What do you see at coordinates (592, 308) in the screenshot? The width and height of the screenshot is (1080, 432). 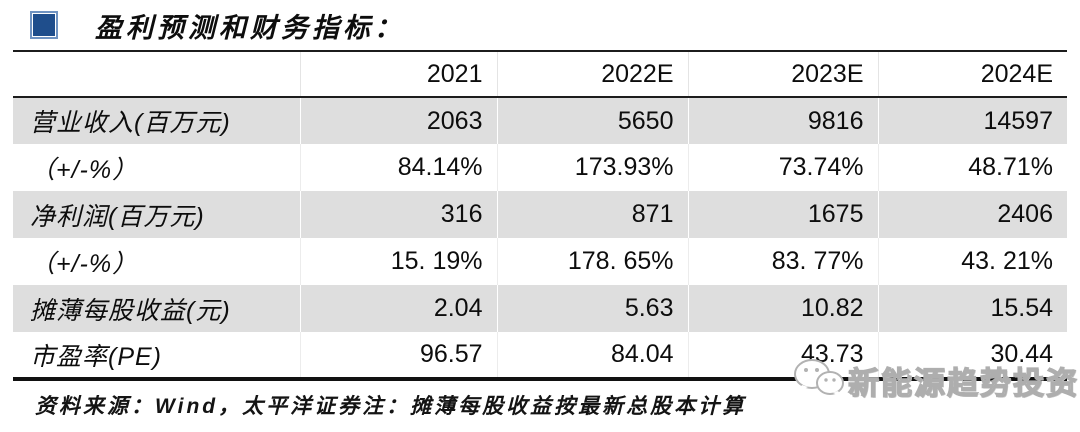 I see `cell-value: 5.63` at bounding box center [592, 308].